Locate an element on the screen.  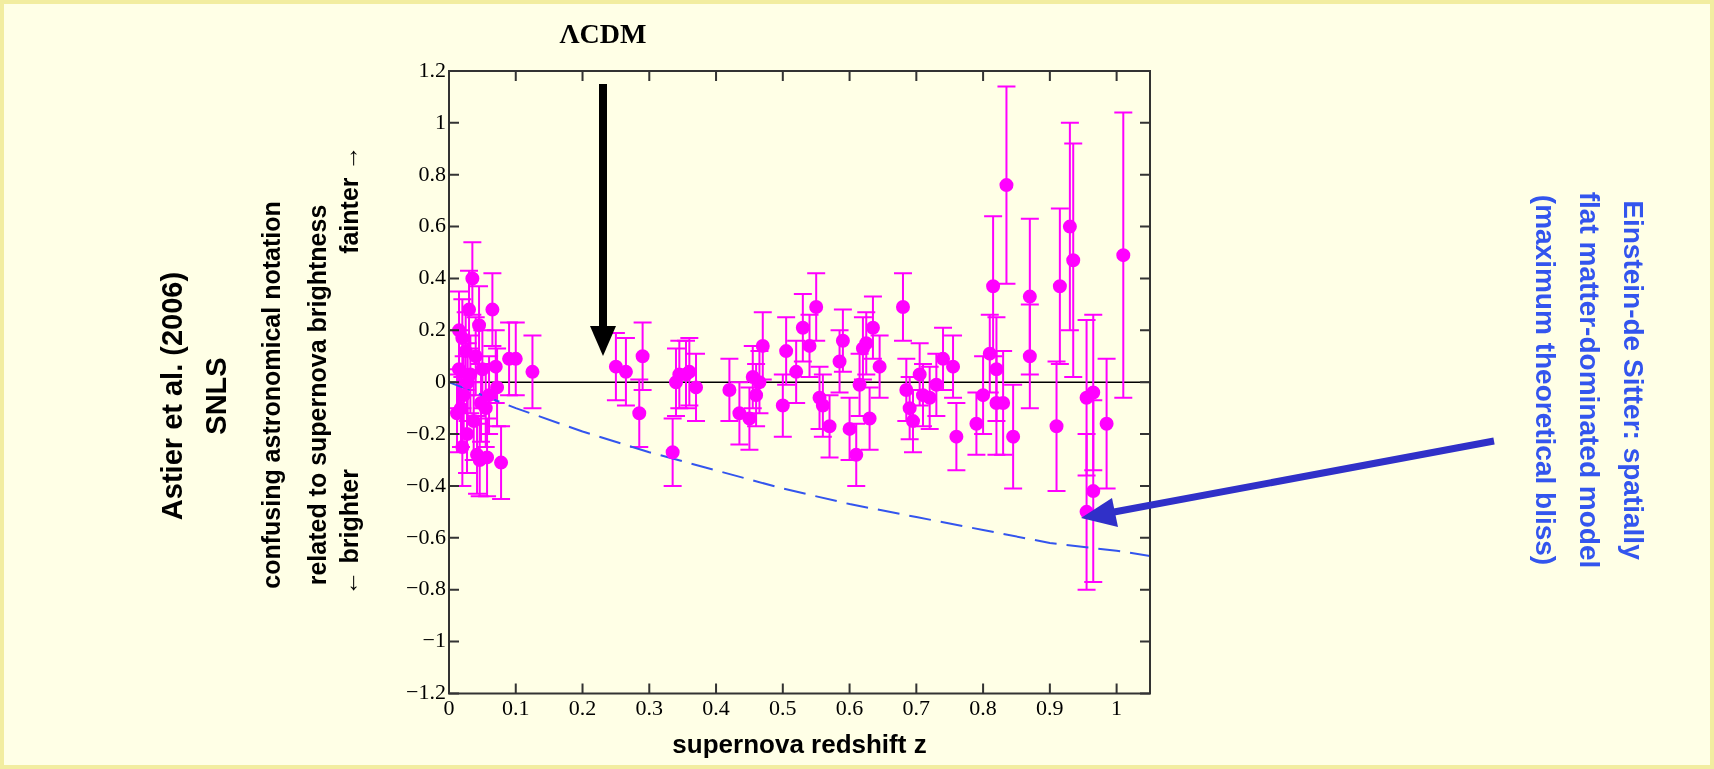
y-tick-label: 0.4 is located at coordinates (432, 277).